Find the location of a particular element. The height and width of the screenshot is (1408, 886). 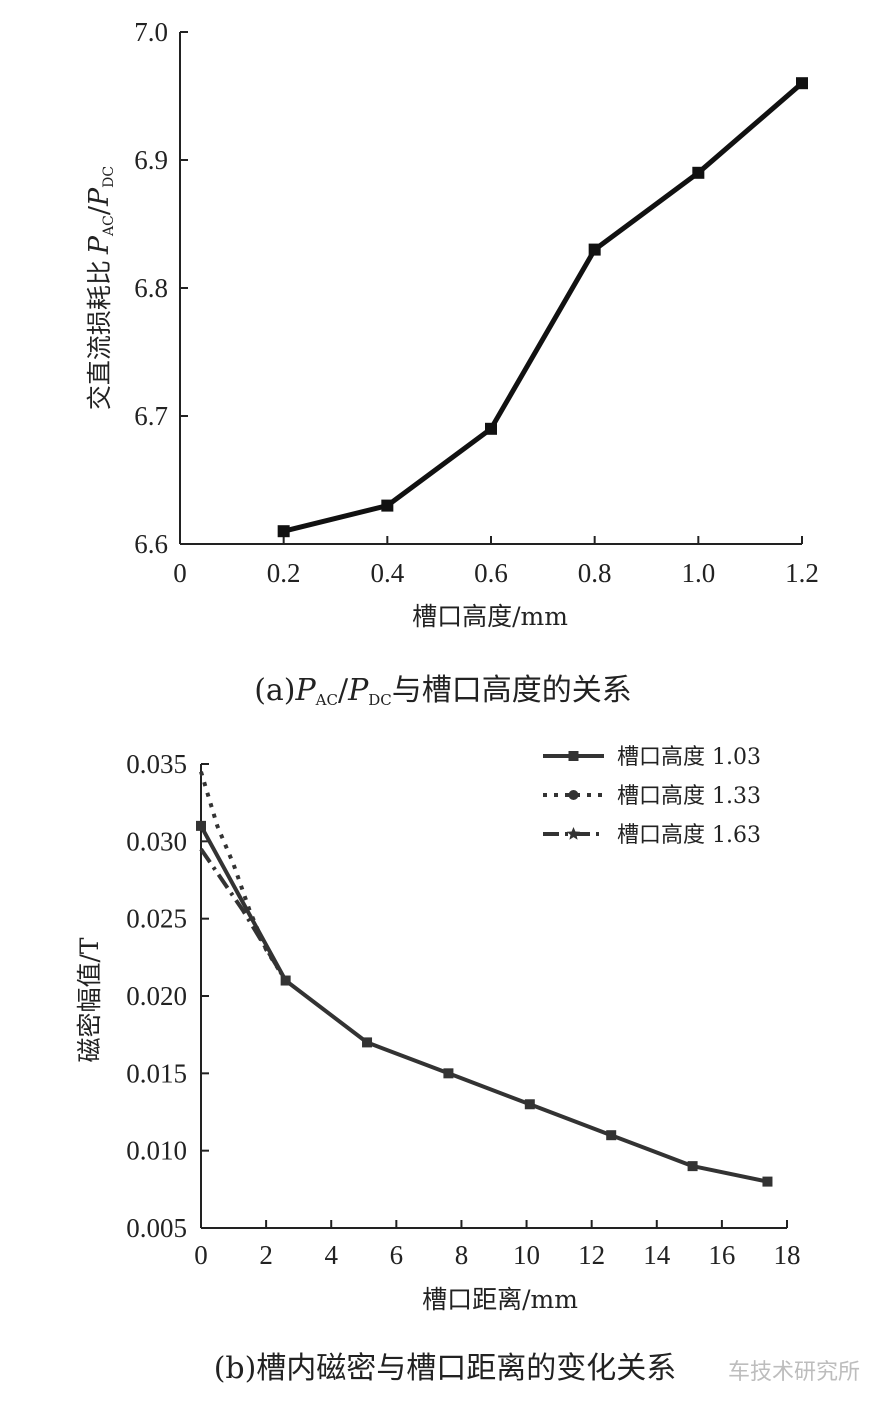

chart-b-x-tick-label: 16 is located at coordinates (721, 1255).